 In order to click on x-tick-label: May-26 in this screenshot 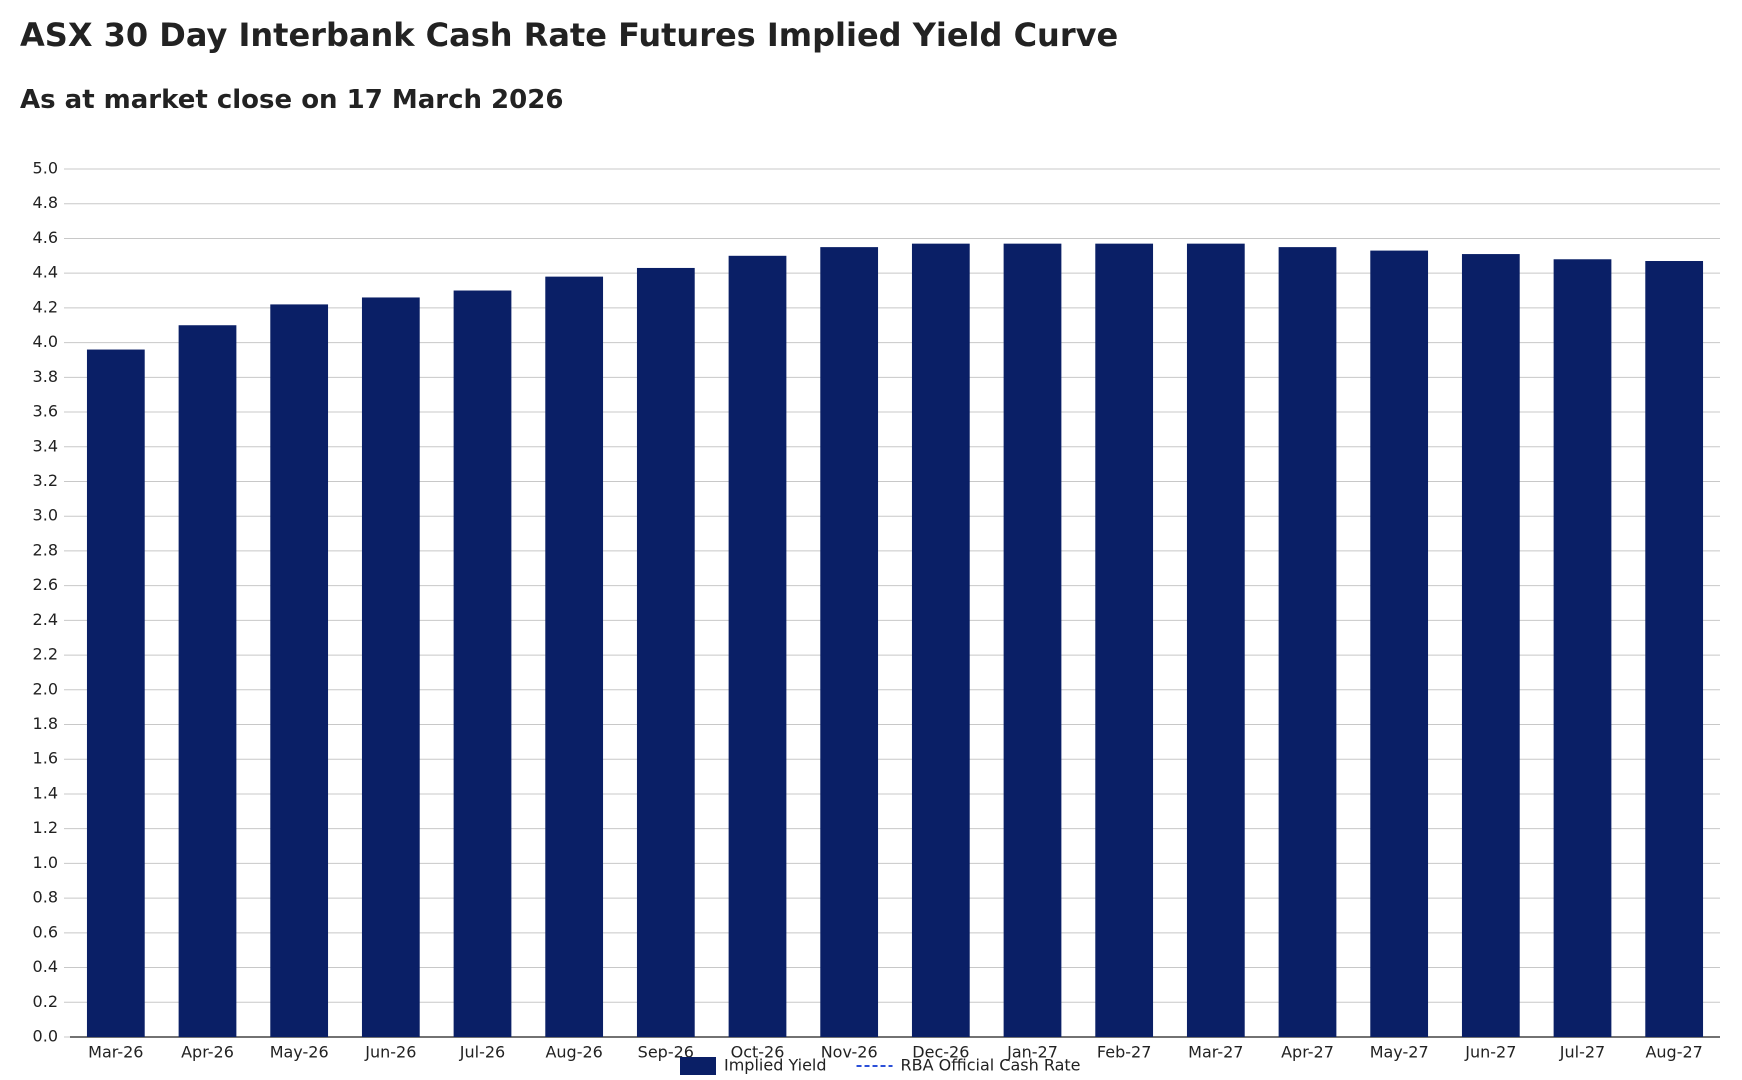, I will do `click(299, 1052)`.